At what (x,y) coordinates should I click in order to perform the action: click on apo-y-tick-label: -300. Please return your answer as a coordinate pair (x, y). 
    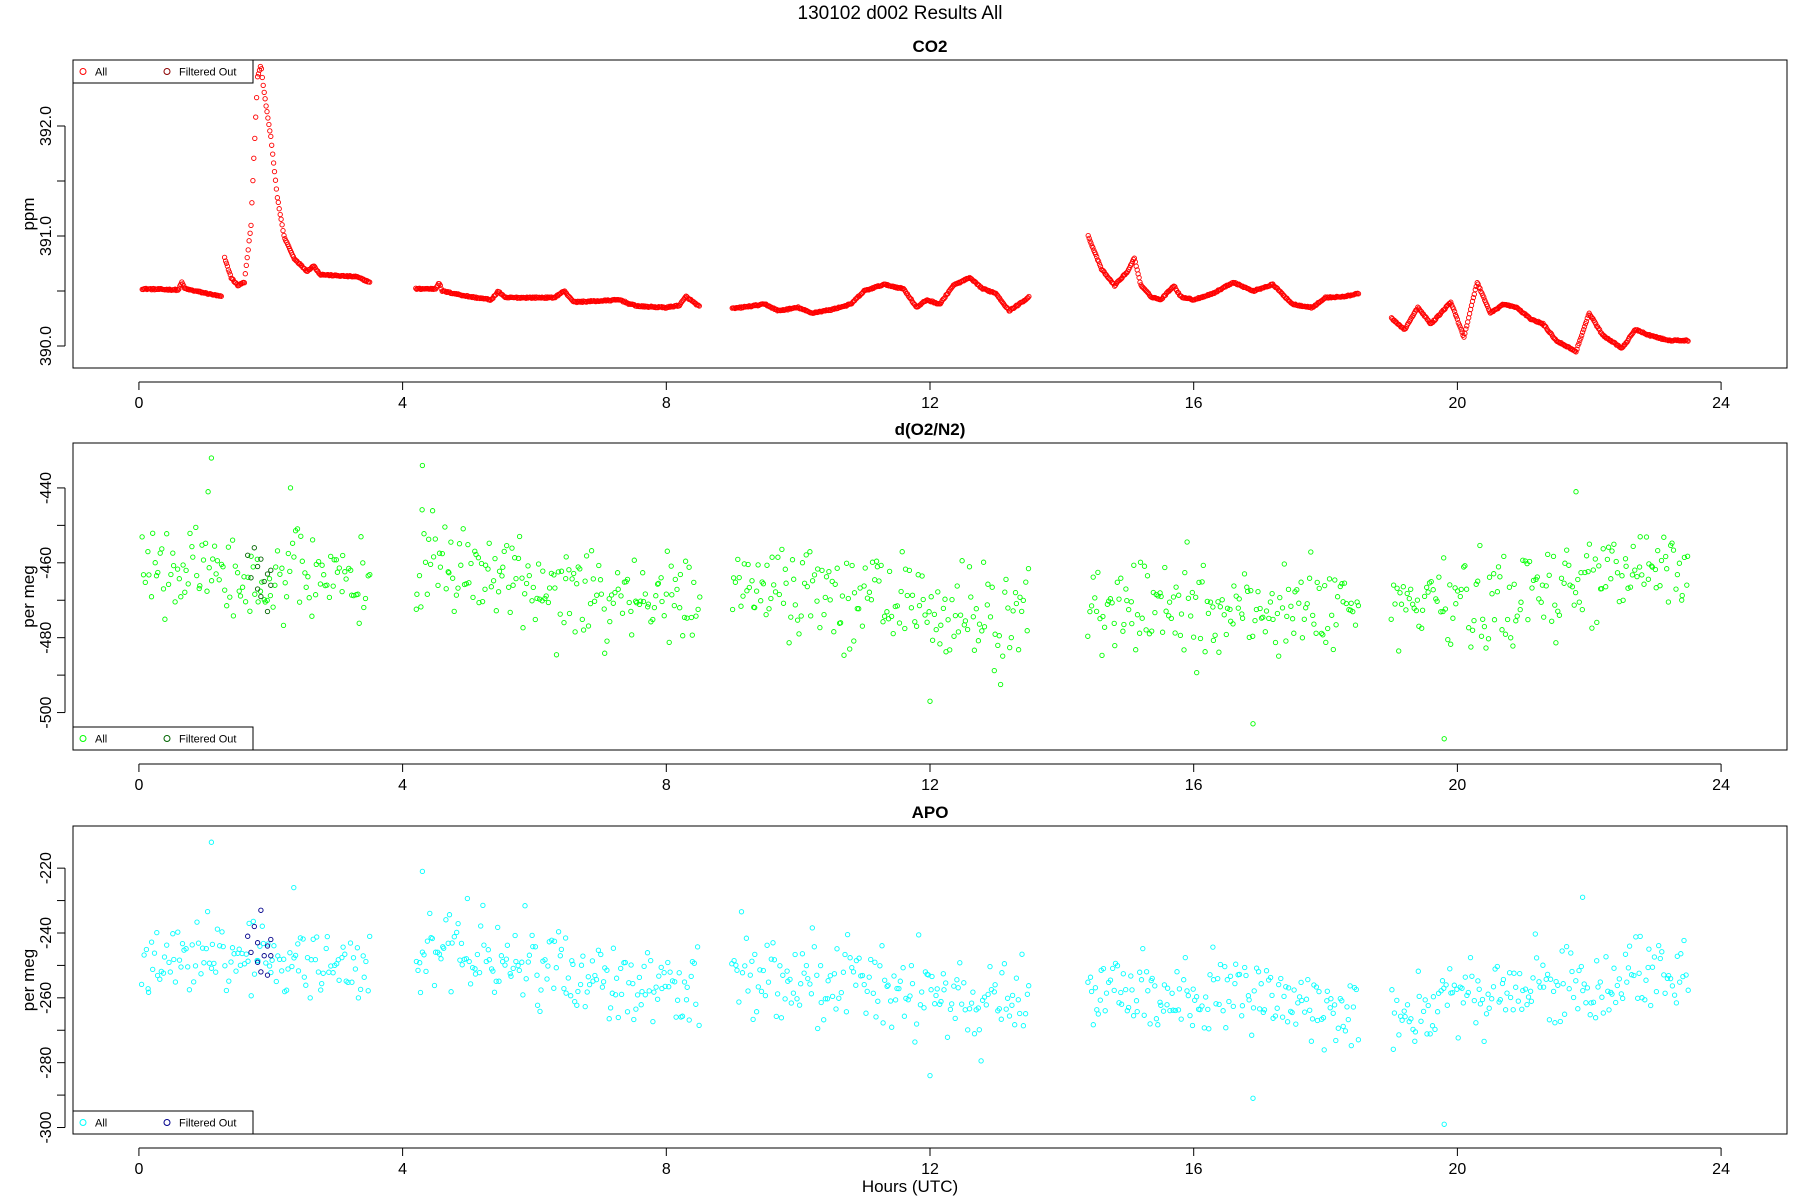
    Looking at the image, I should click on (46, 1127).